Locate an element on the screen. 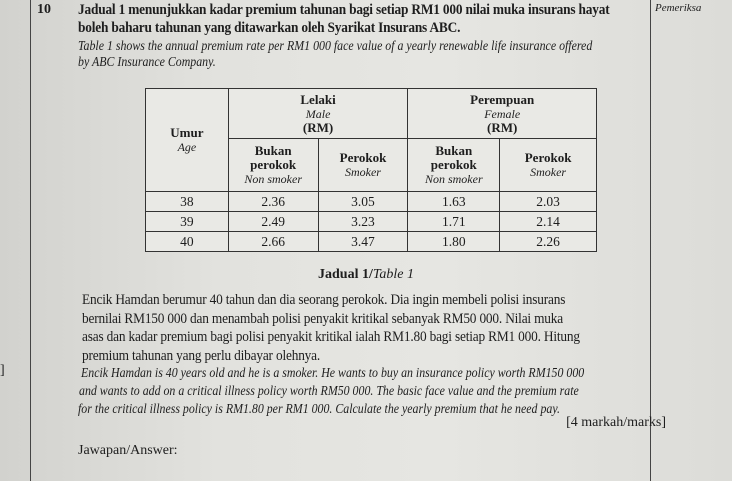 The image size is (732, 481). header-female-nonsmoker: Bukan perokok Non smoker is located at coordinates (454, 165).